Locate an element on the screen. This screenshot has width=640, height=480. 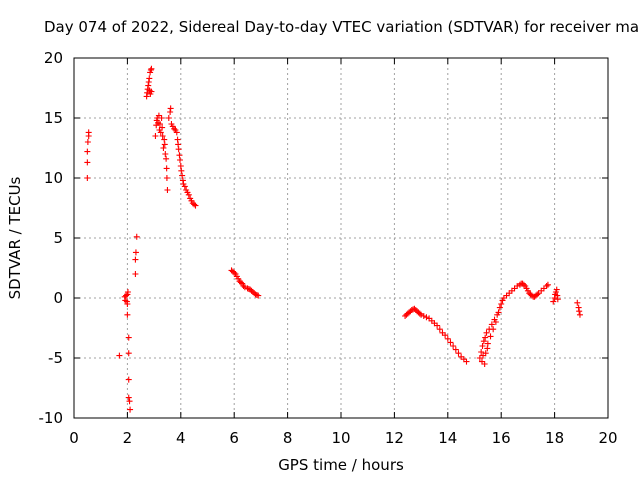
y-tick-label: 10 is located at coordinates (53, 178).